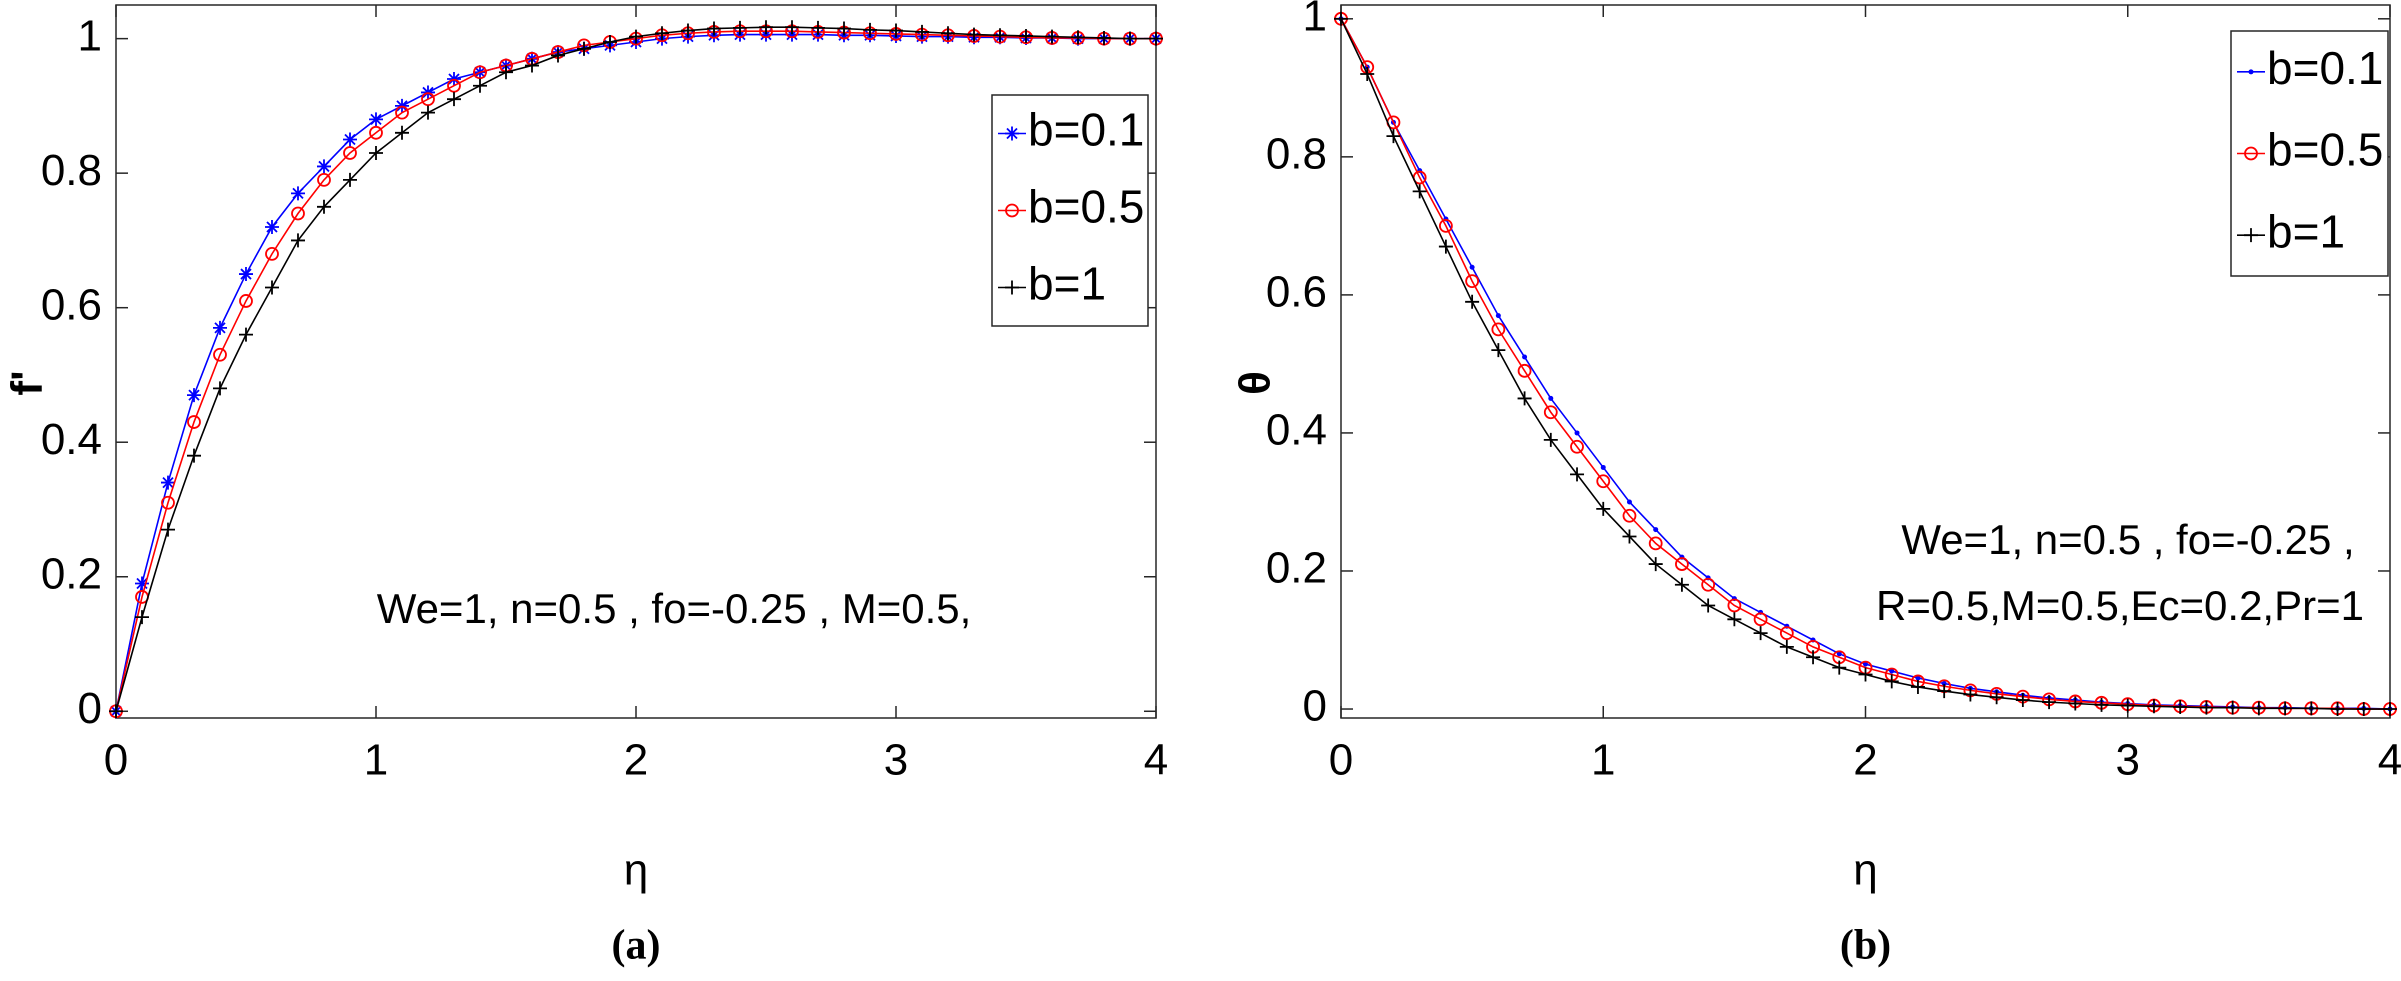  I want to click on annotation: We=1, n=0.5 , fo=-0.25 , M=0.5,, so click(674, 608).